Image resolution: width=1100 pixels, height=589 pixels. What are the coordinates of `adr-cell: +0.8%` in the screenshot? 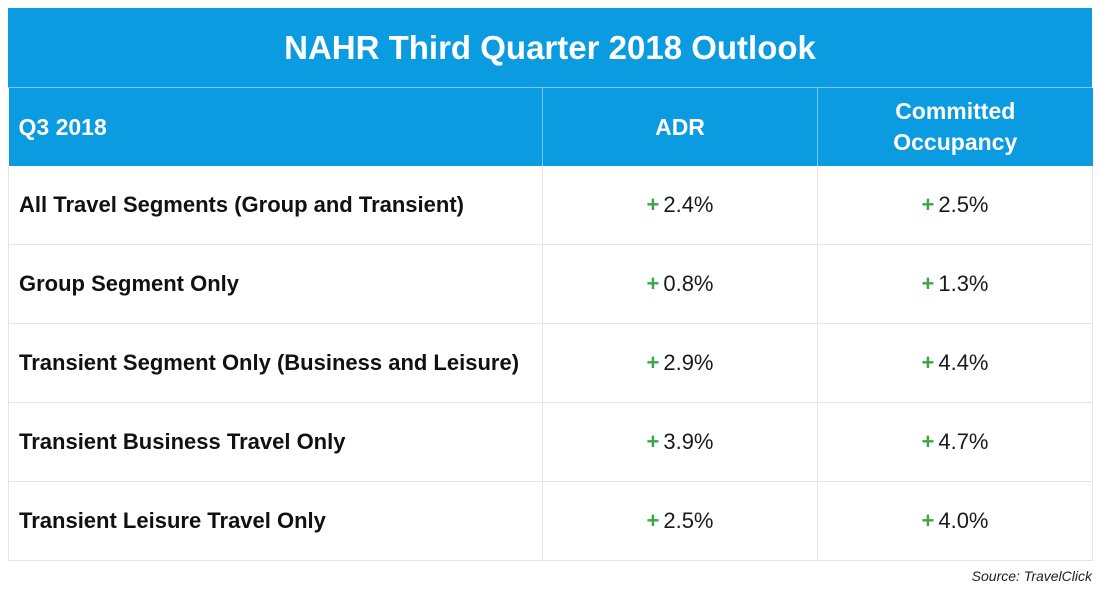 It's located at (680, 284).